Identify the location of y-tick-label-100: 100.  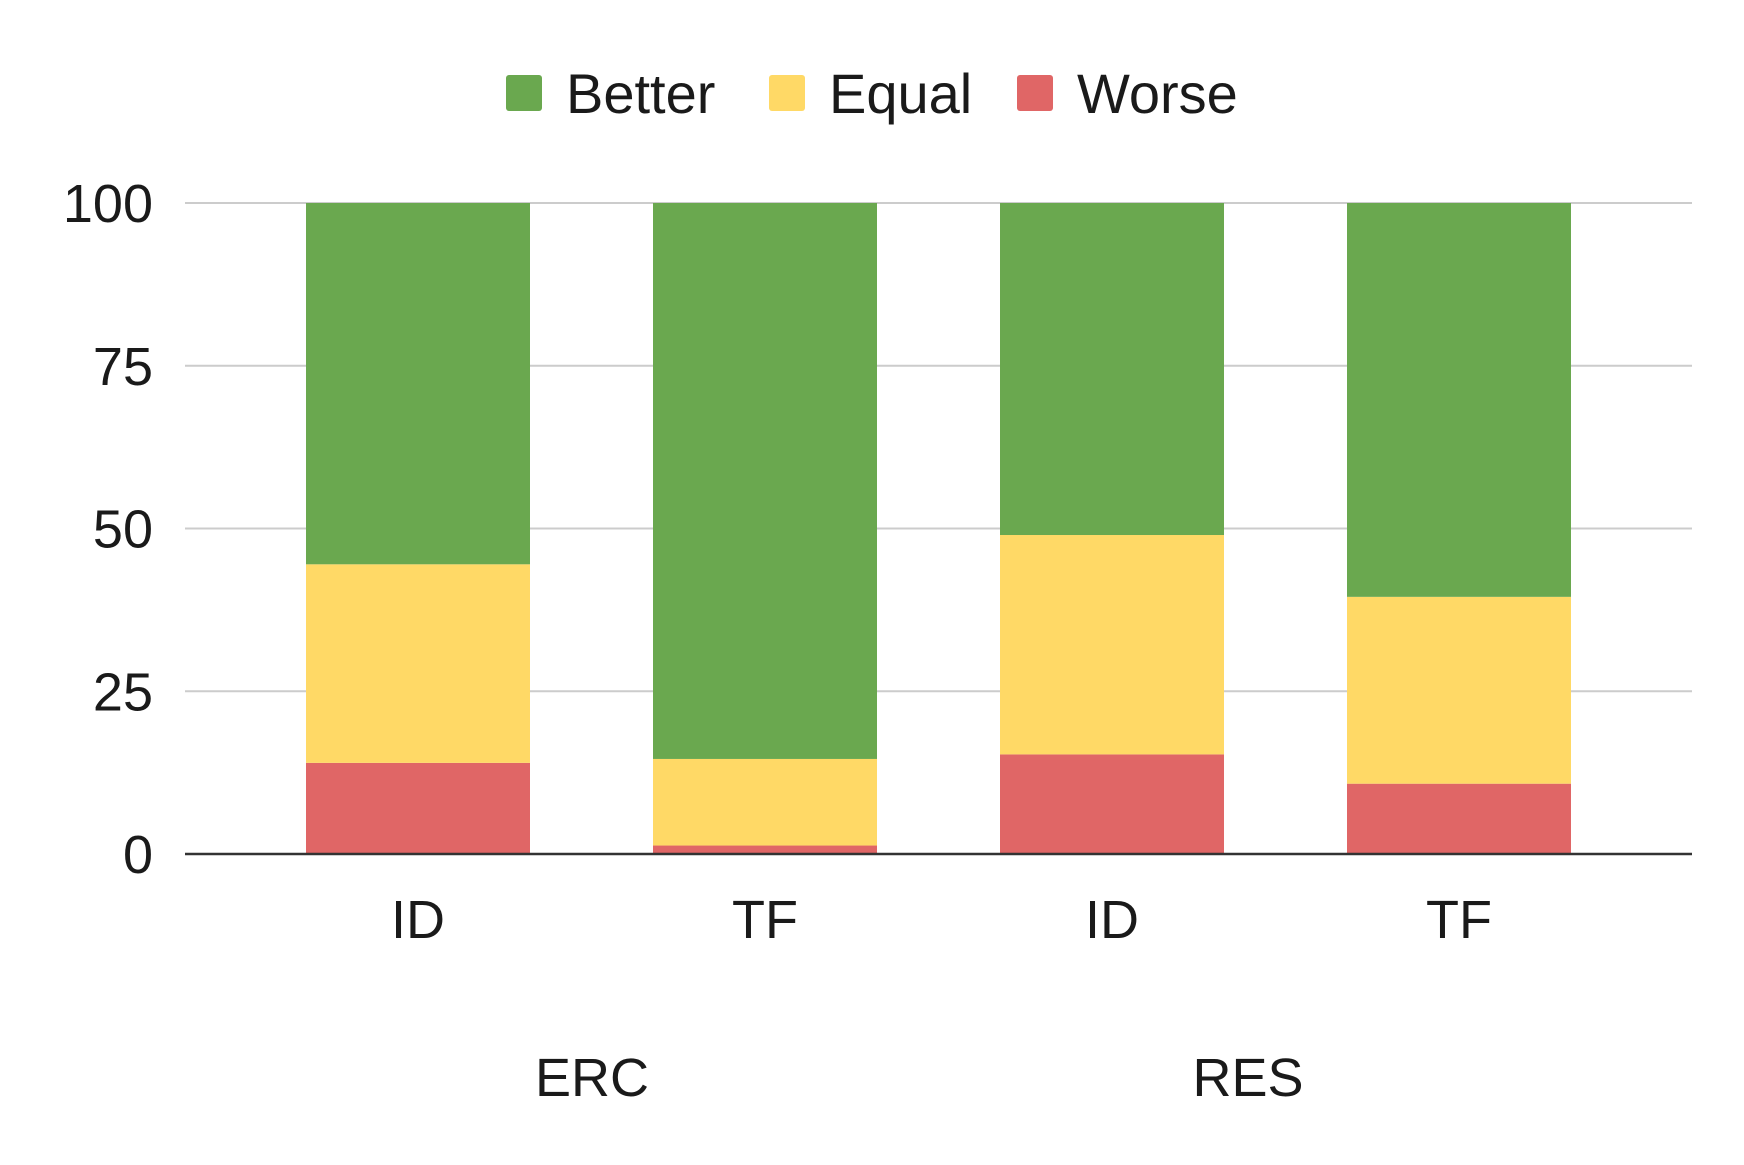
(108, 204).